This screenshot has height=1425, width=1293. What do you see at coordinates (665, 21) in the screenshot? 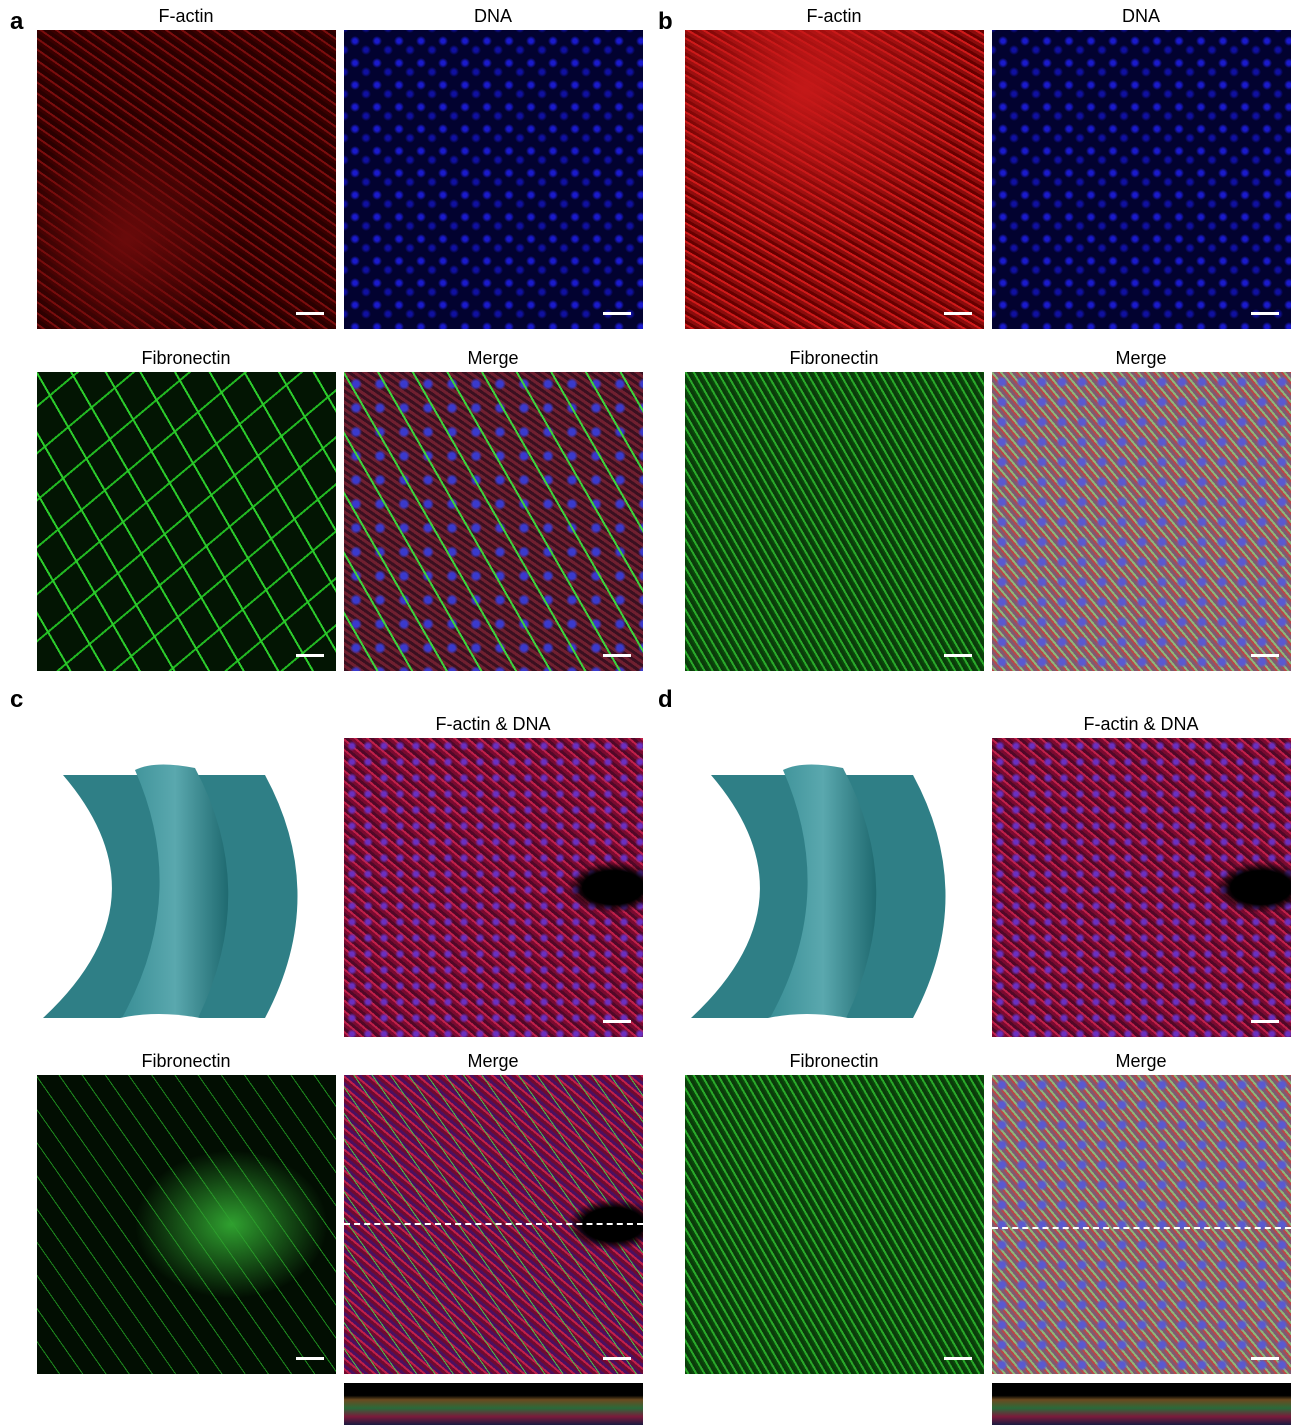
I see `panel-label: b` at bounding box center [665, 21].